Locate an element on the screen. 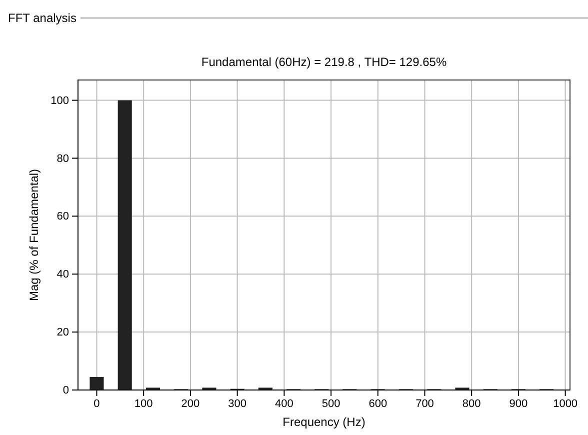 Image resolution: width=588 pixels, height=435 pixels. chart-title: FFT analysis is located at coordinates (42, 18).